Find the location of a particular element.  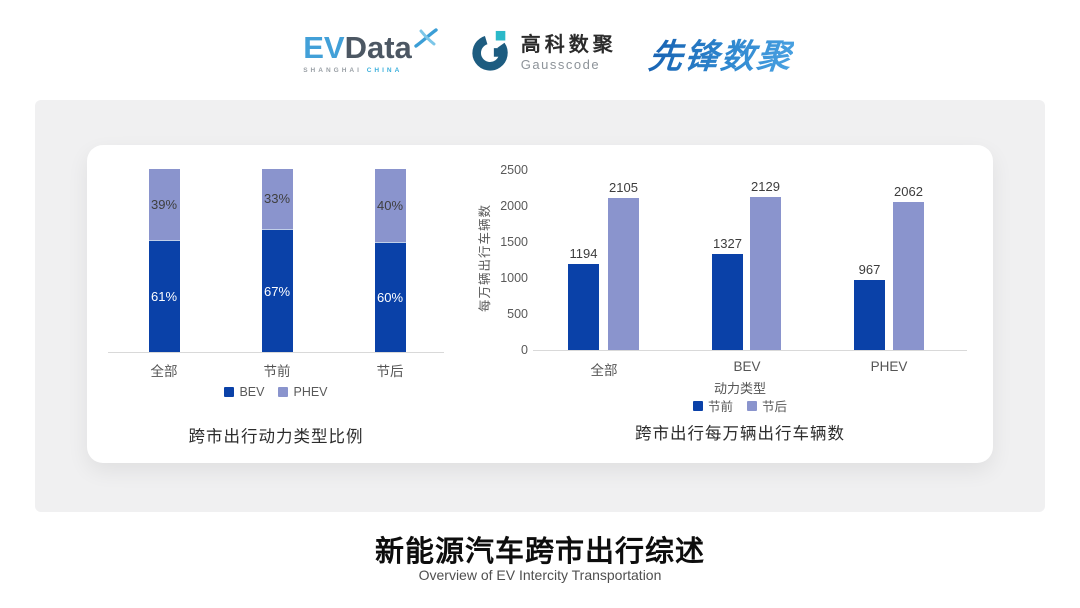

bar-segment-PHEV: 40% is located at coordinates (390, 205).